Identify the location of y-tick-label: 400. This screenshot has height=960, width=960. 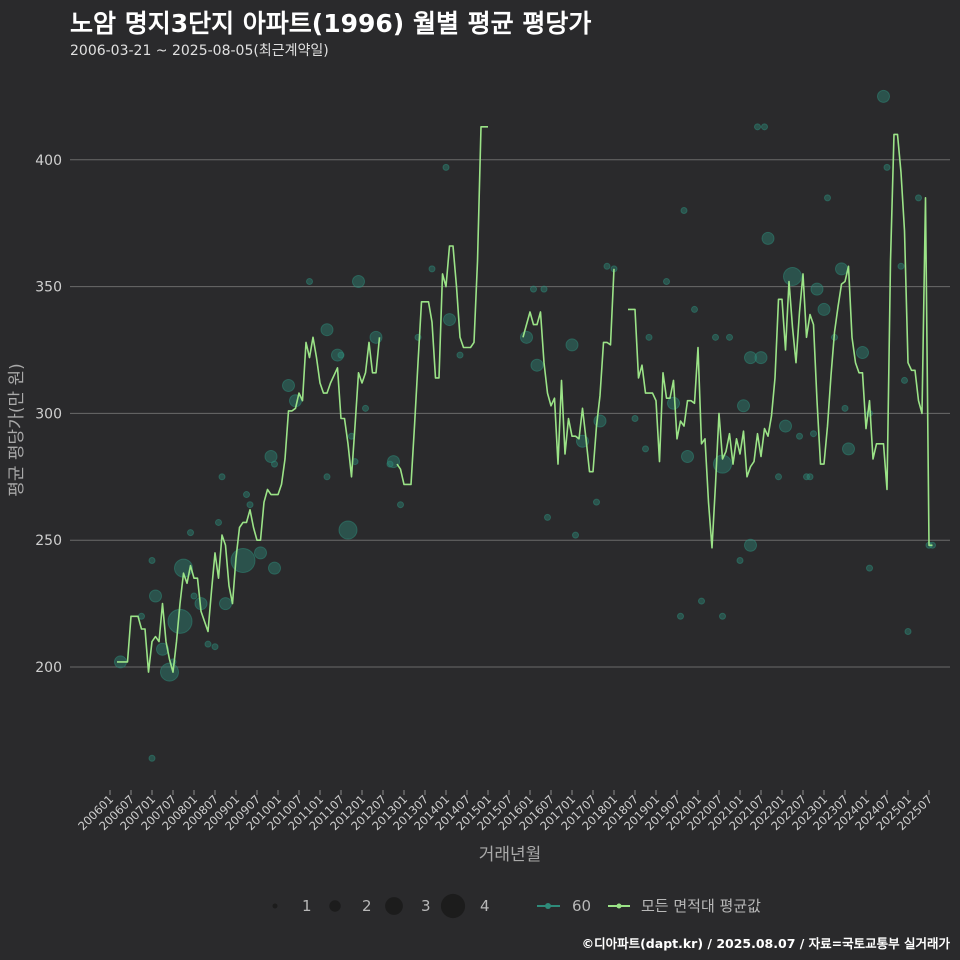
(48, 161).